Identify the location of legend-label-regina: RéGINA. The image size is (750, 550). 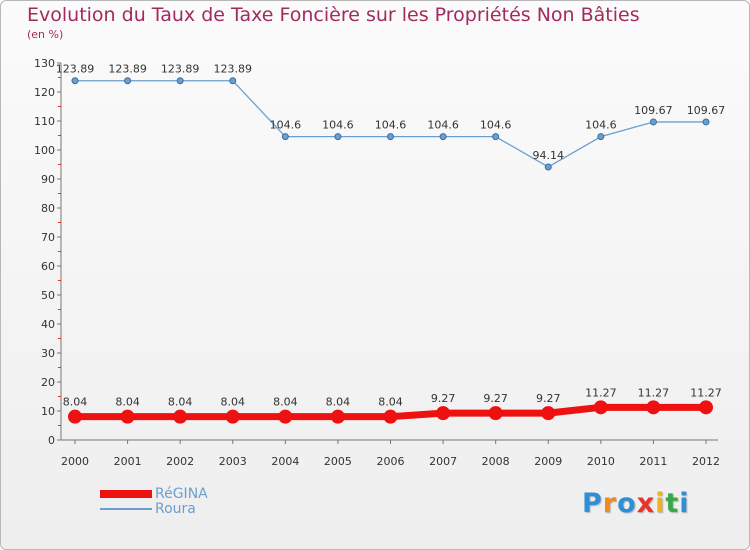
(181, 494).